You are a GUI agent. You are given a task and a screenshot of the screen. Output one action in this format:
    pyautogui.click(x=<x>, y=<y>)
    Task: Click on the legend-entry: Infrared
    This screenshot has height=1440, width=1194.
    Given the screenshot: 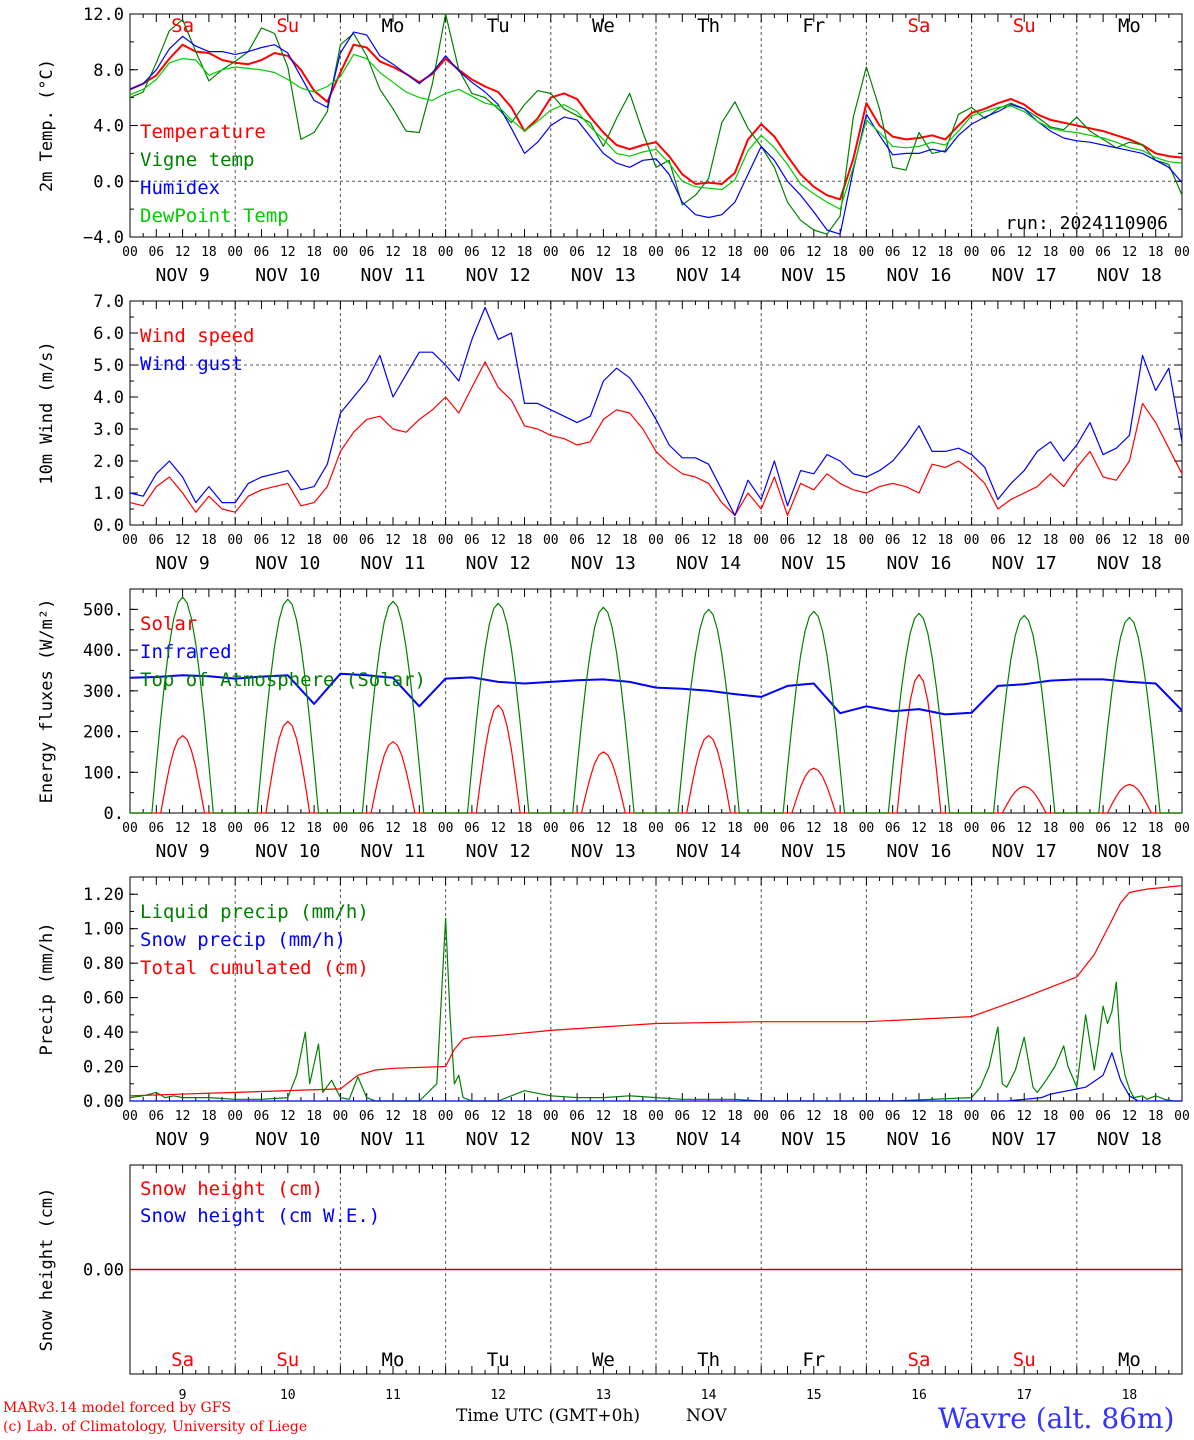 What is the action you would take?
    pyautogui.click(x=186, y=652)
    